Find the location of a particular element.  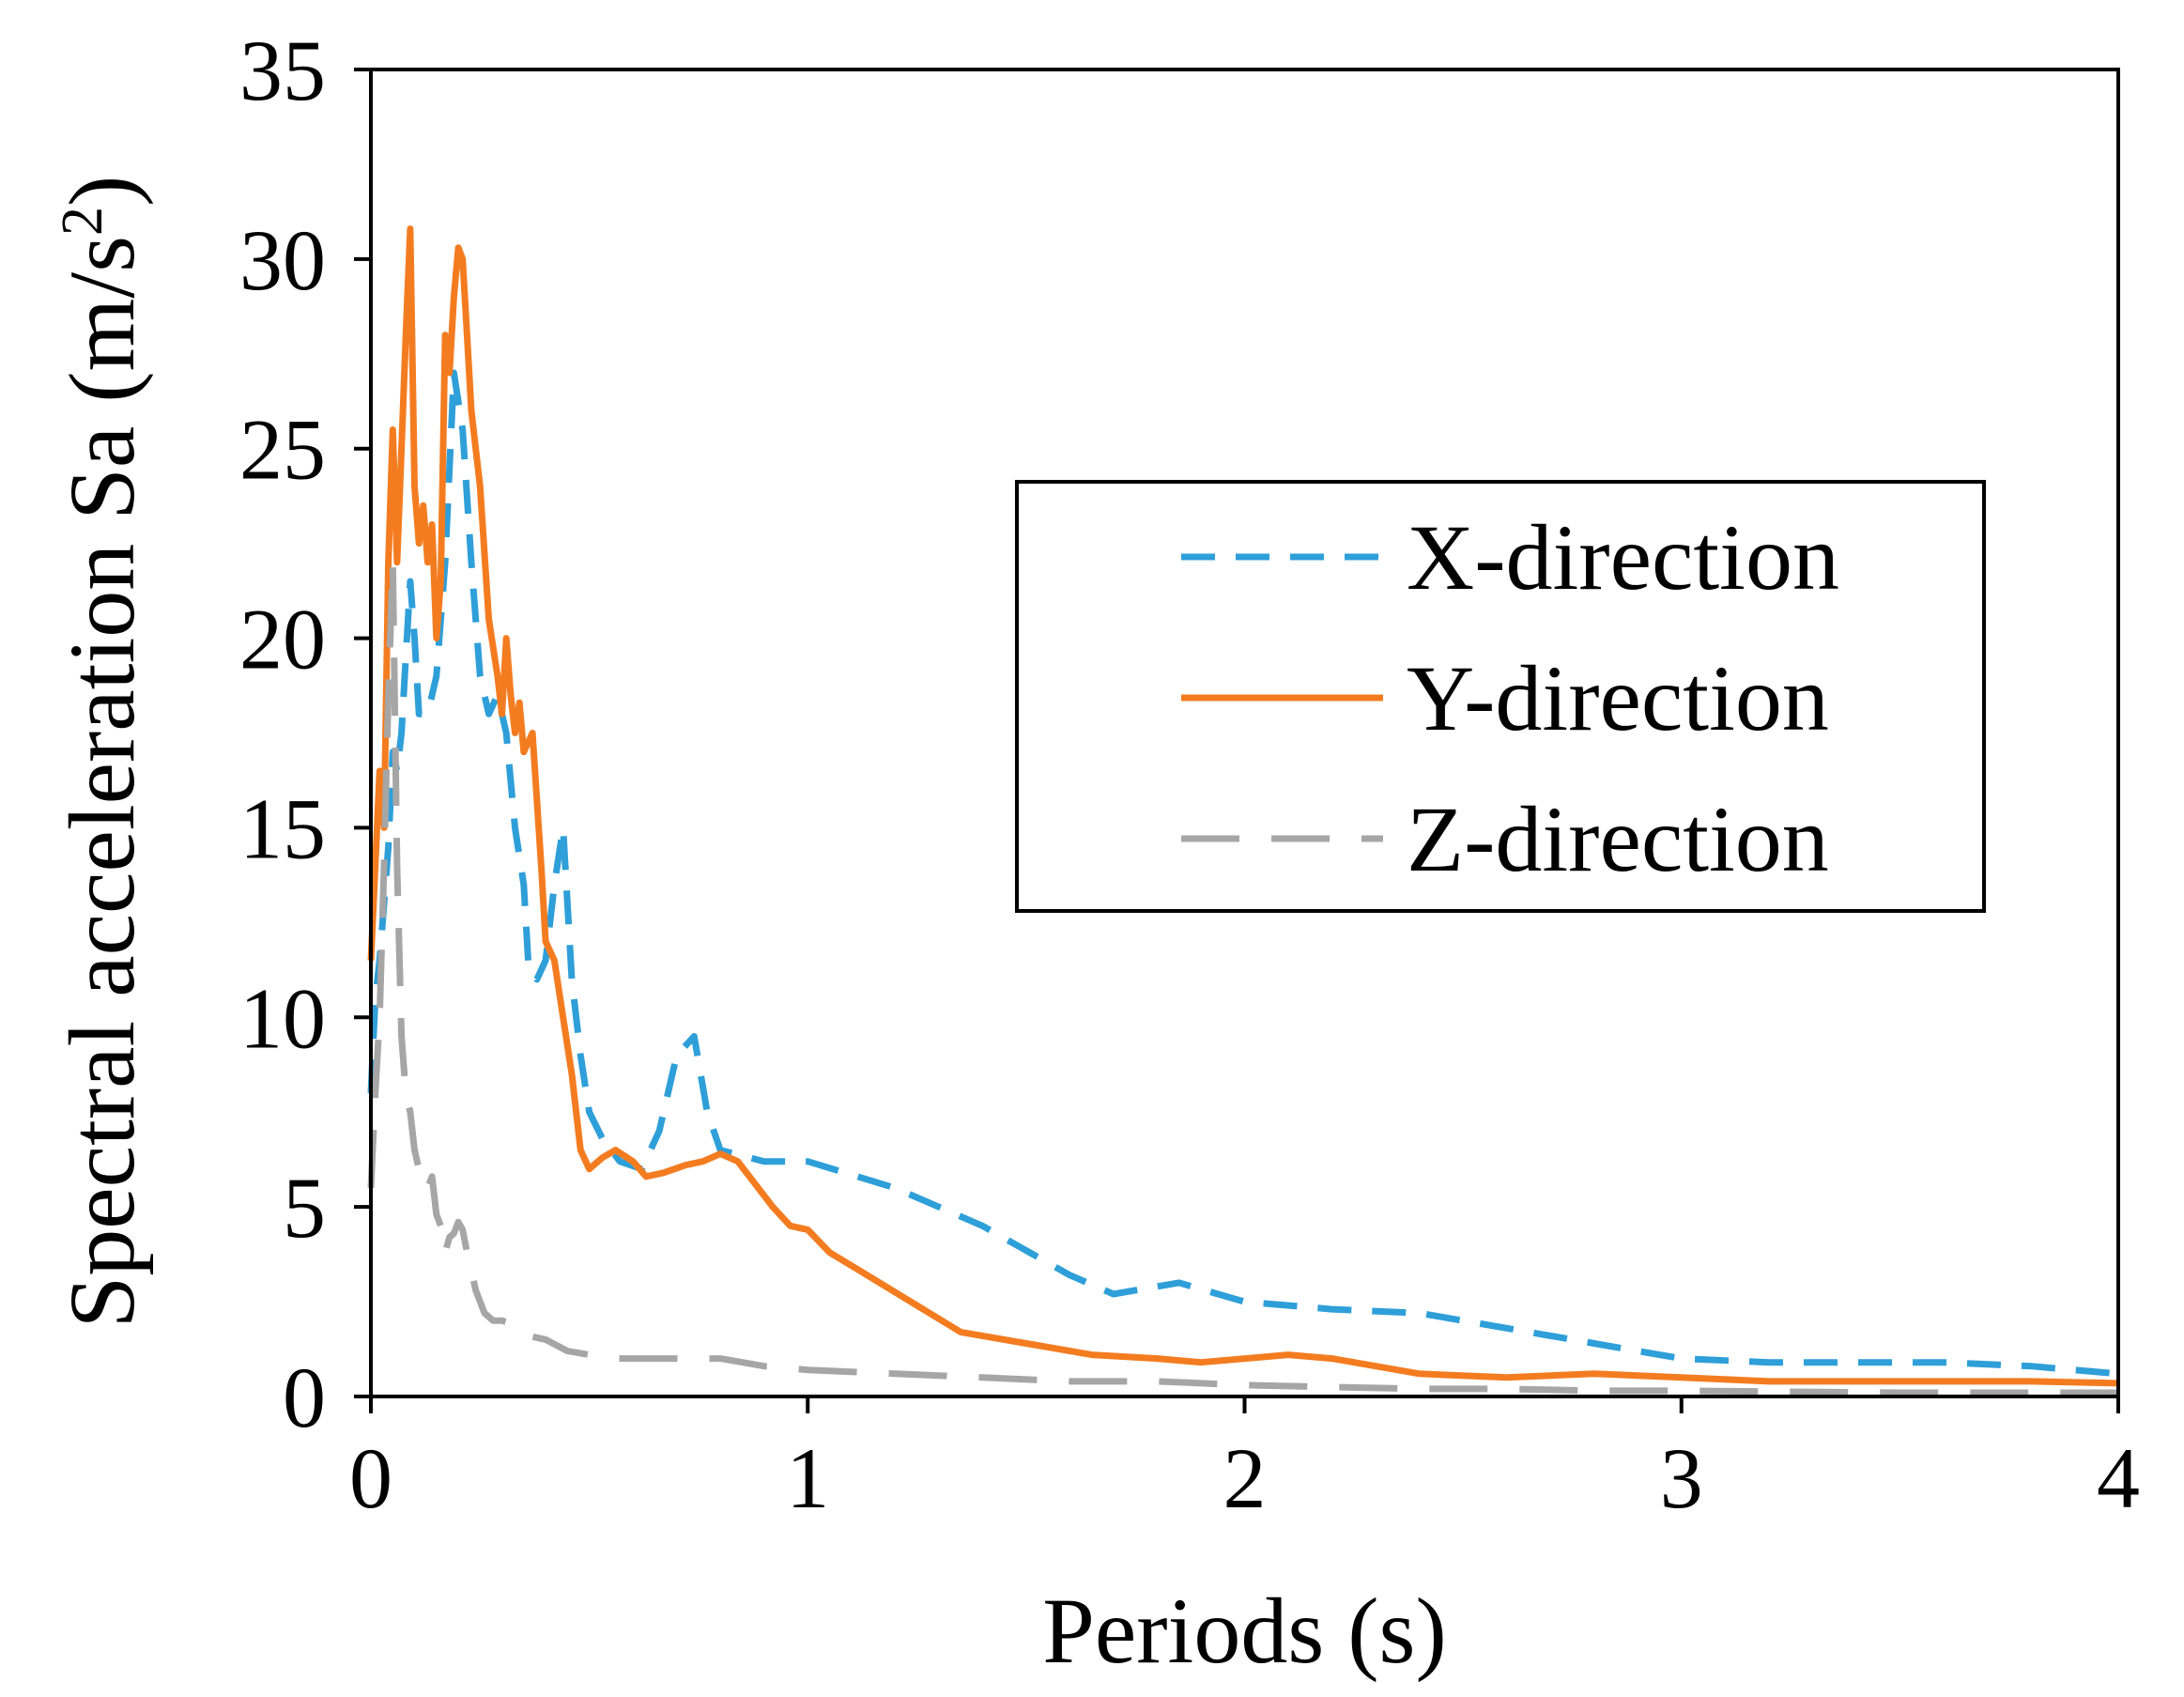

y-axis-label-main: Spectral acceleration Sa (m/s is located at coordinates (102, 782).